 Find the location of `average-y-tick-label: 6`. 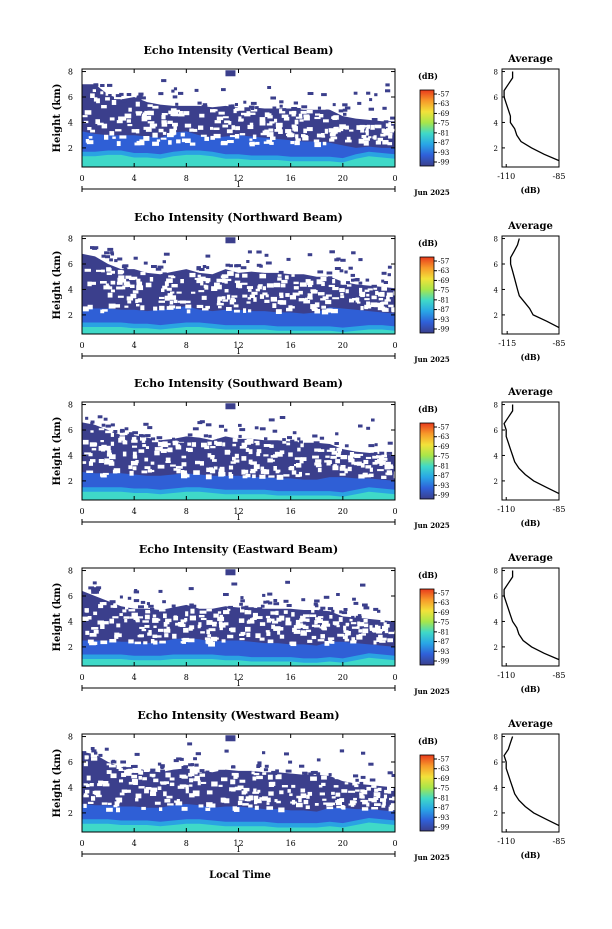

average-y-tick-label: 6 is located at coordinates (496, 98).